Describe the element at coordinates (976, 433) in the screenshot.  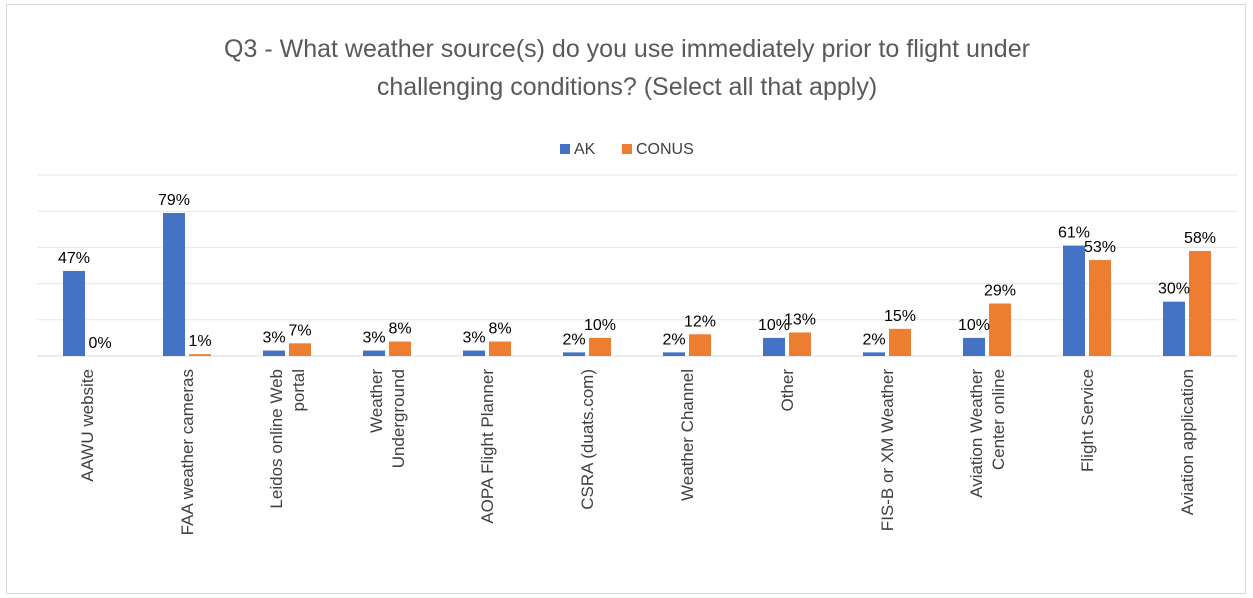
I see `category-label-line: Aviation Weather` at that location.